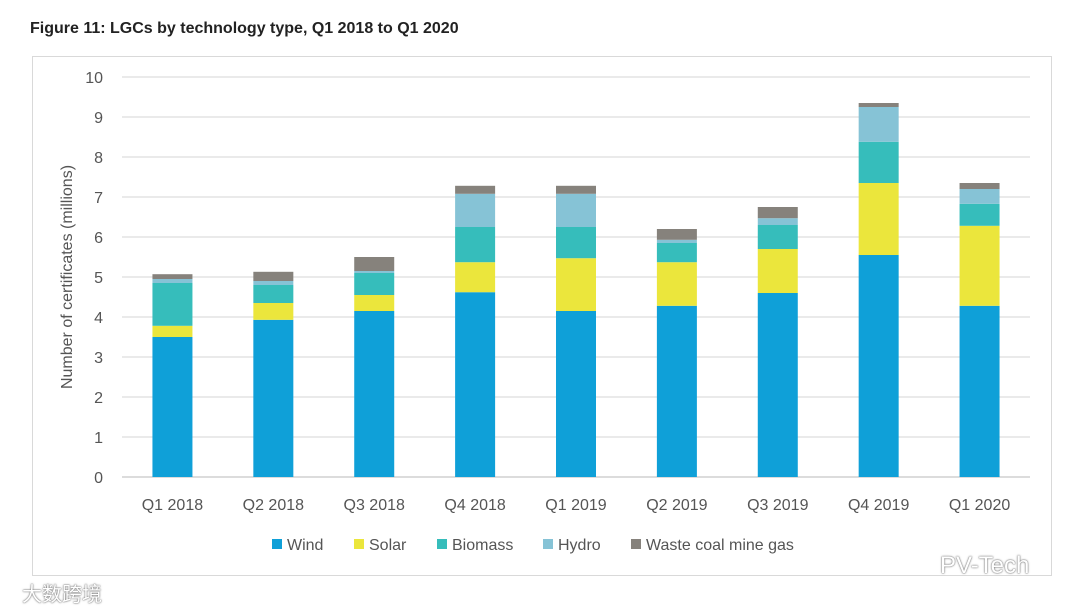 This screenshot has width=1080, height=612. Describe the element at coordinates (98, 198) in the screenshot. I see `y-tick-label: 7` at that location.